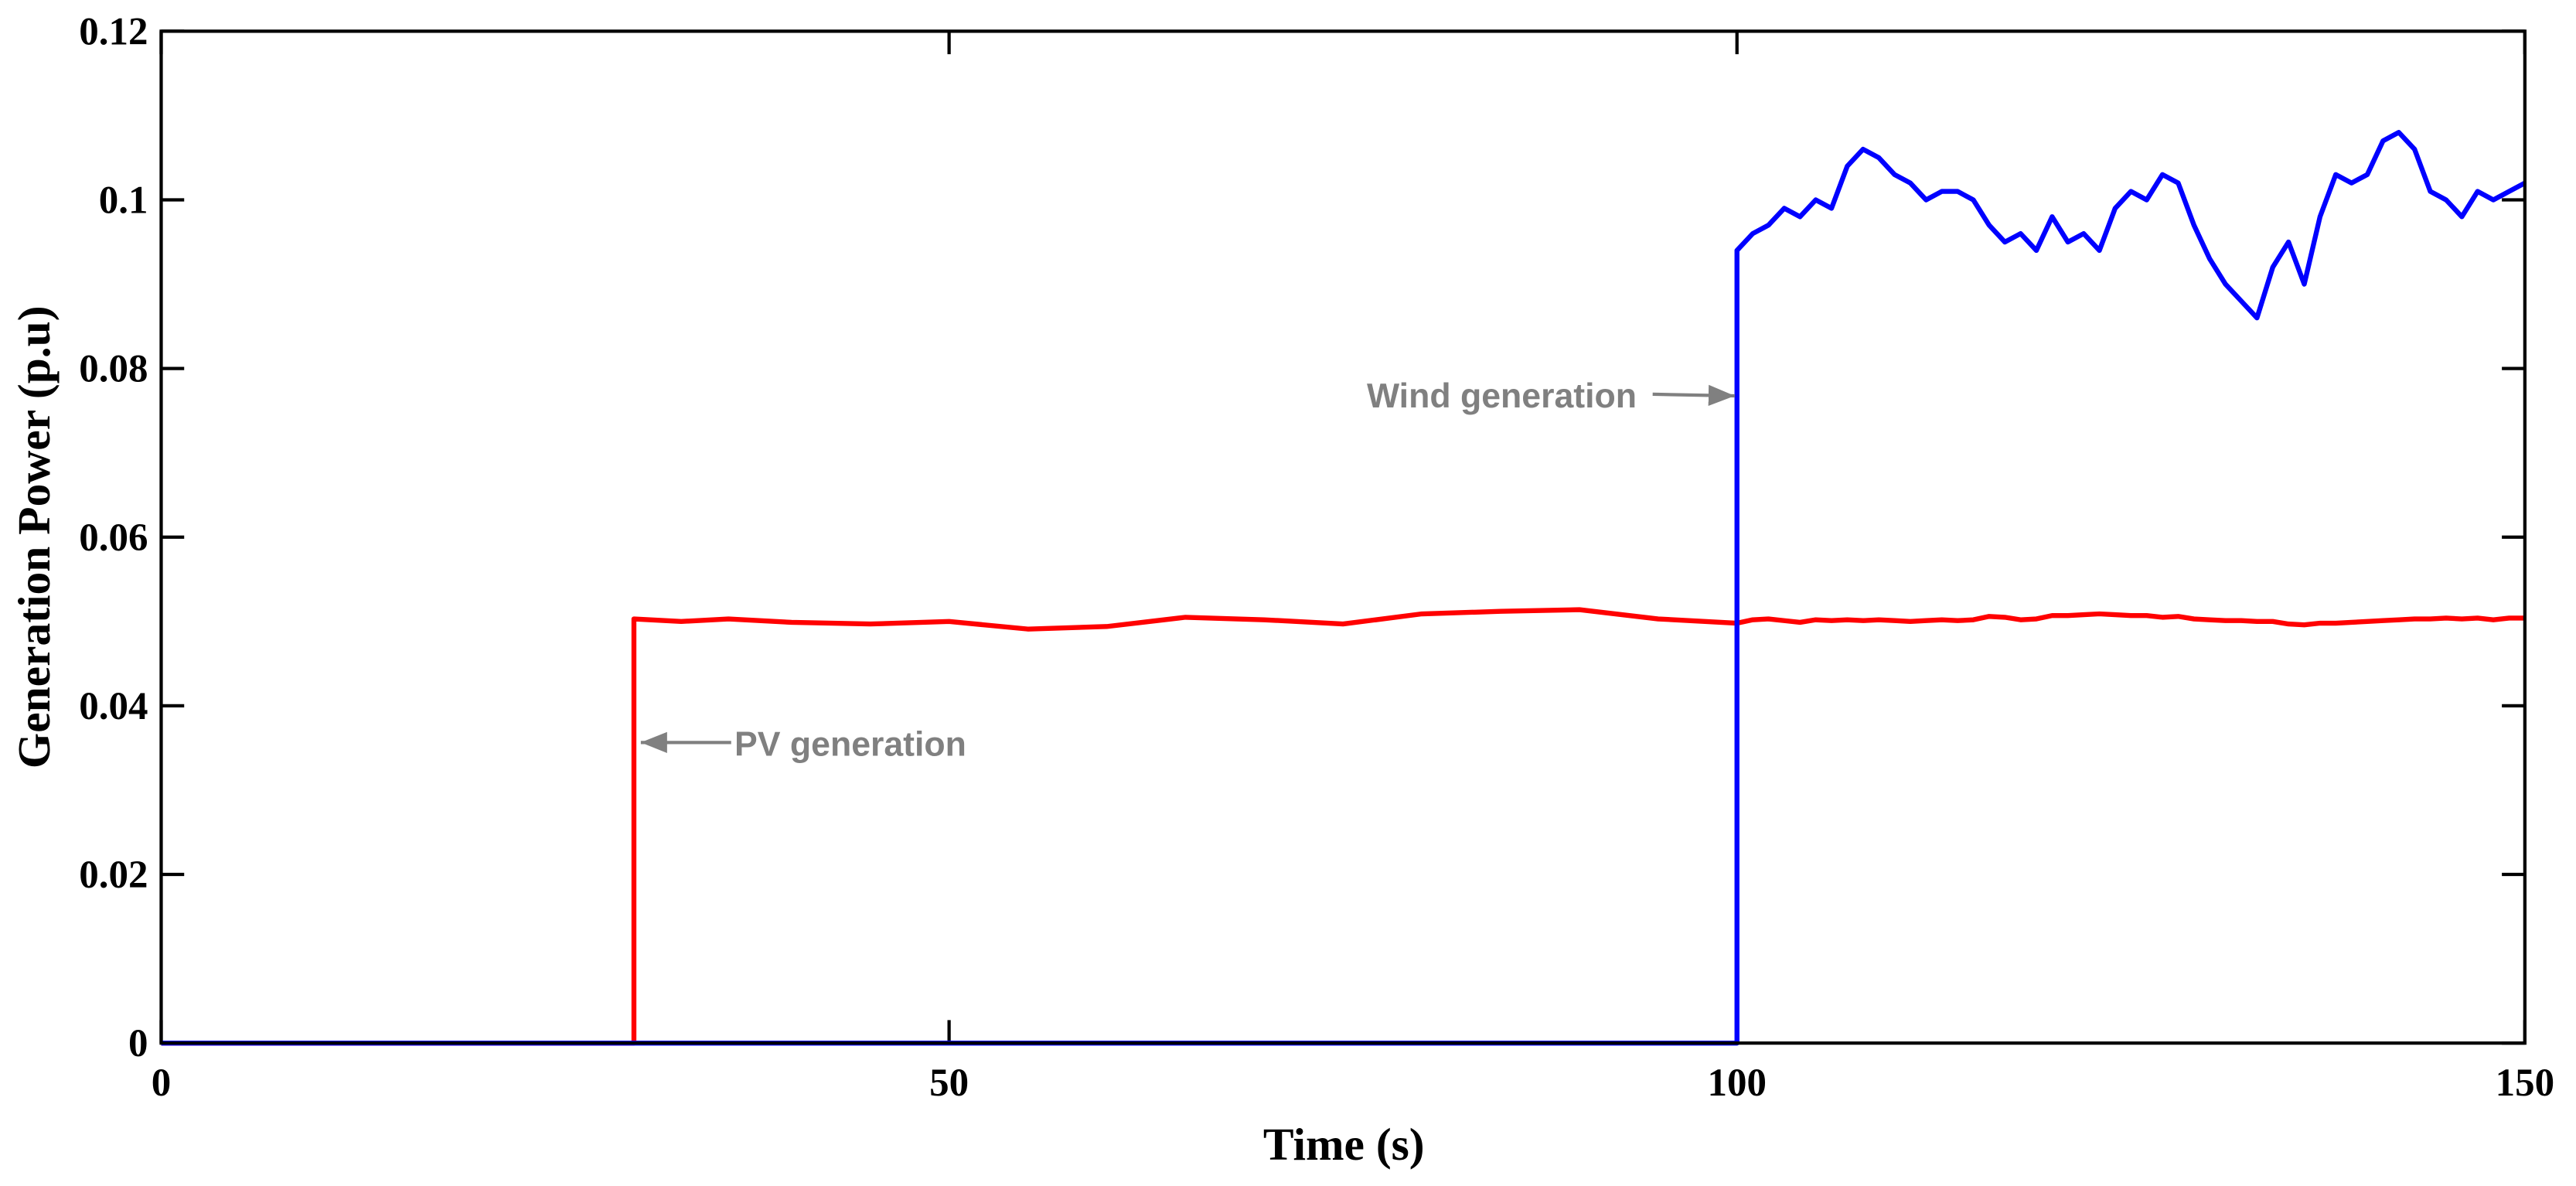 This screenshot has width=2576, height=1186. What do you see at coordinates (114, 369) in the screenshot?
I see `y-tick-label: 0.08` at bounding box center [114, 369].